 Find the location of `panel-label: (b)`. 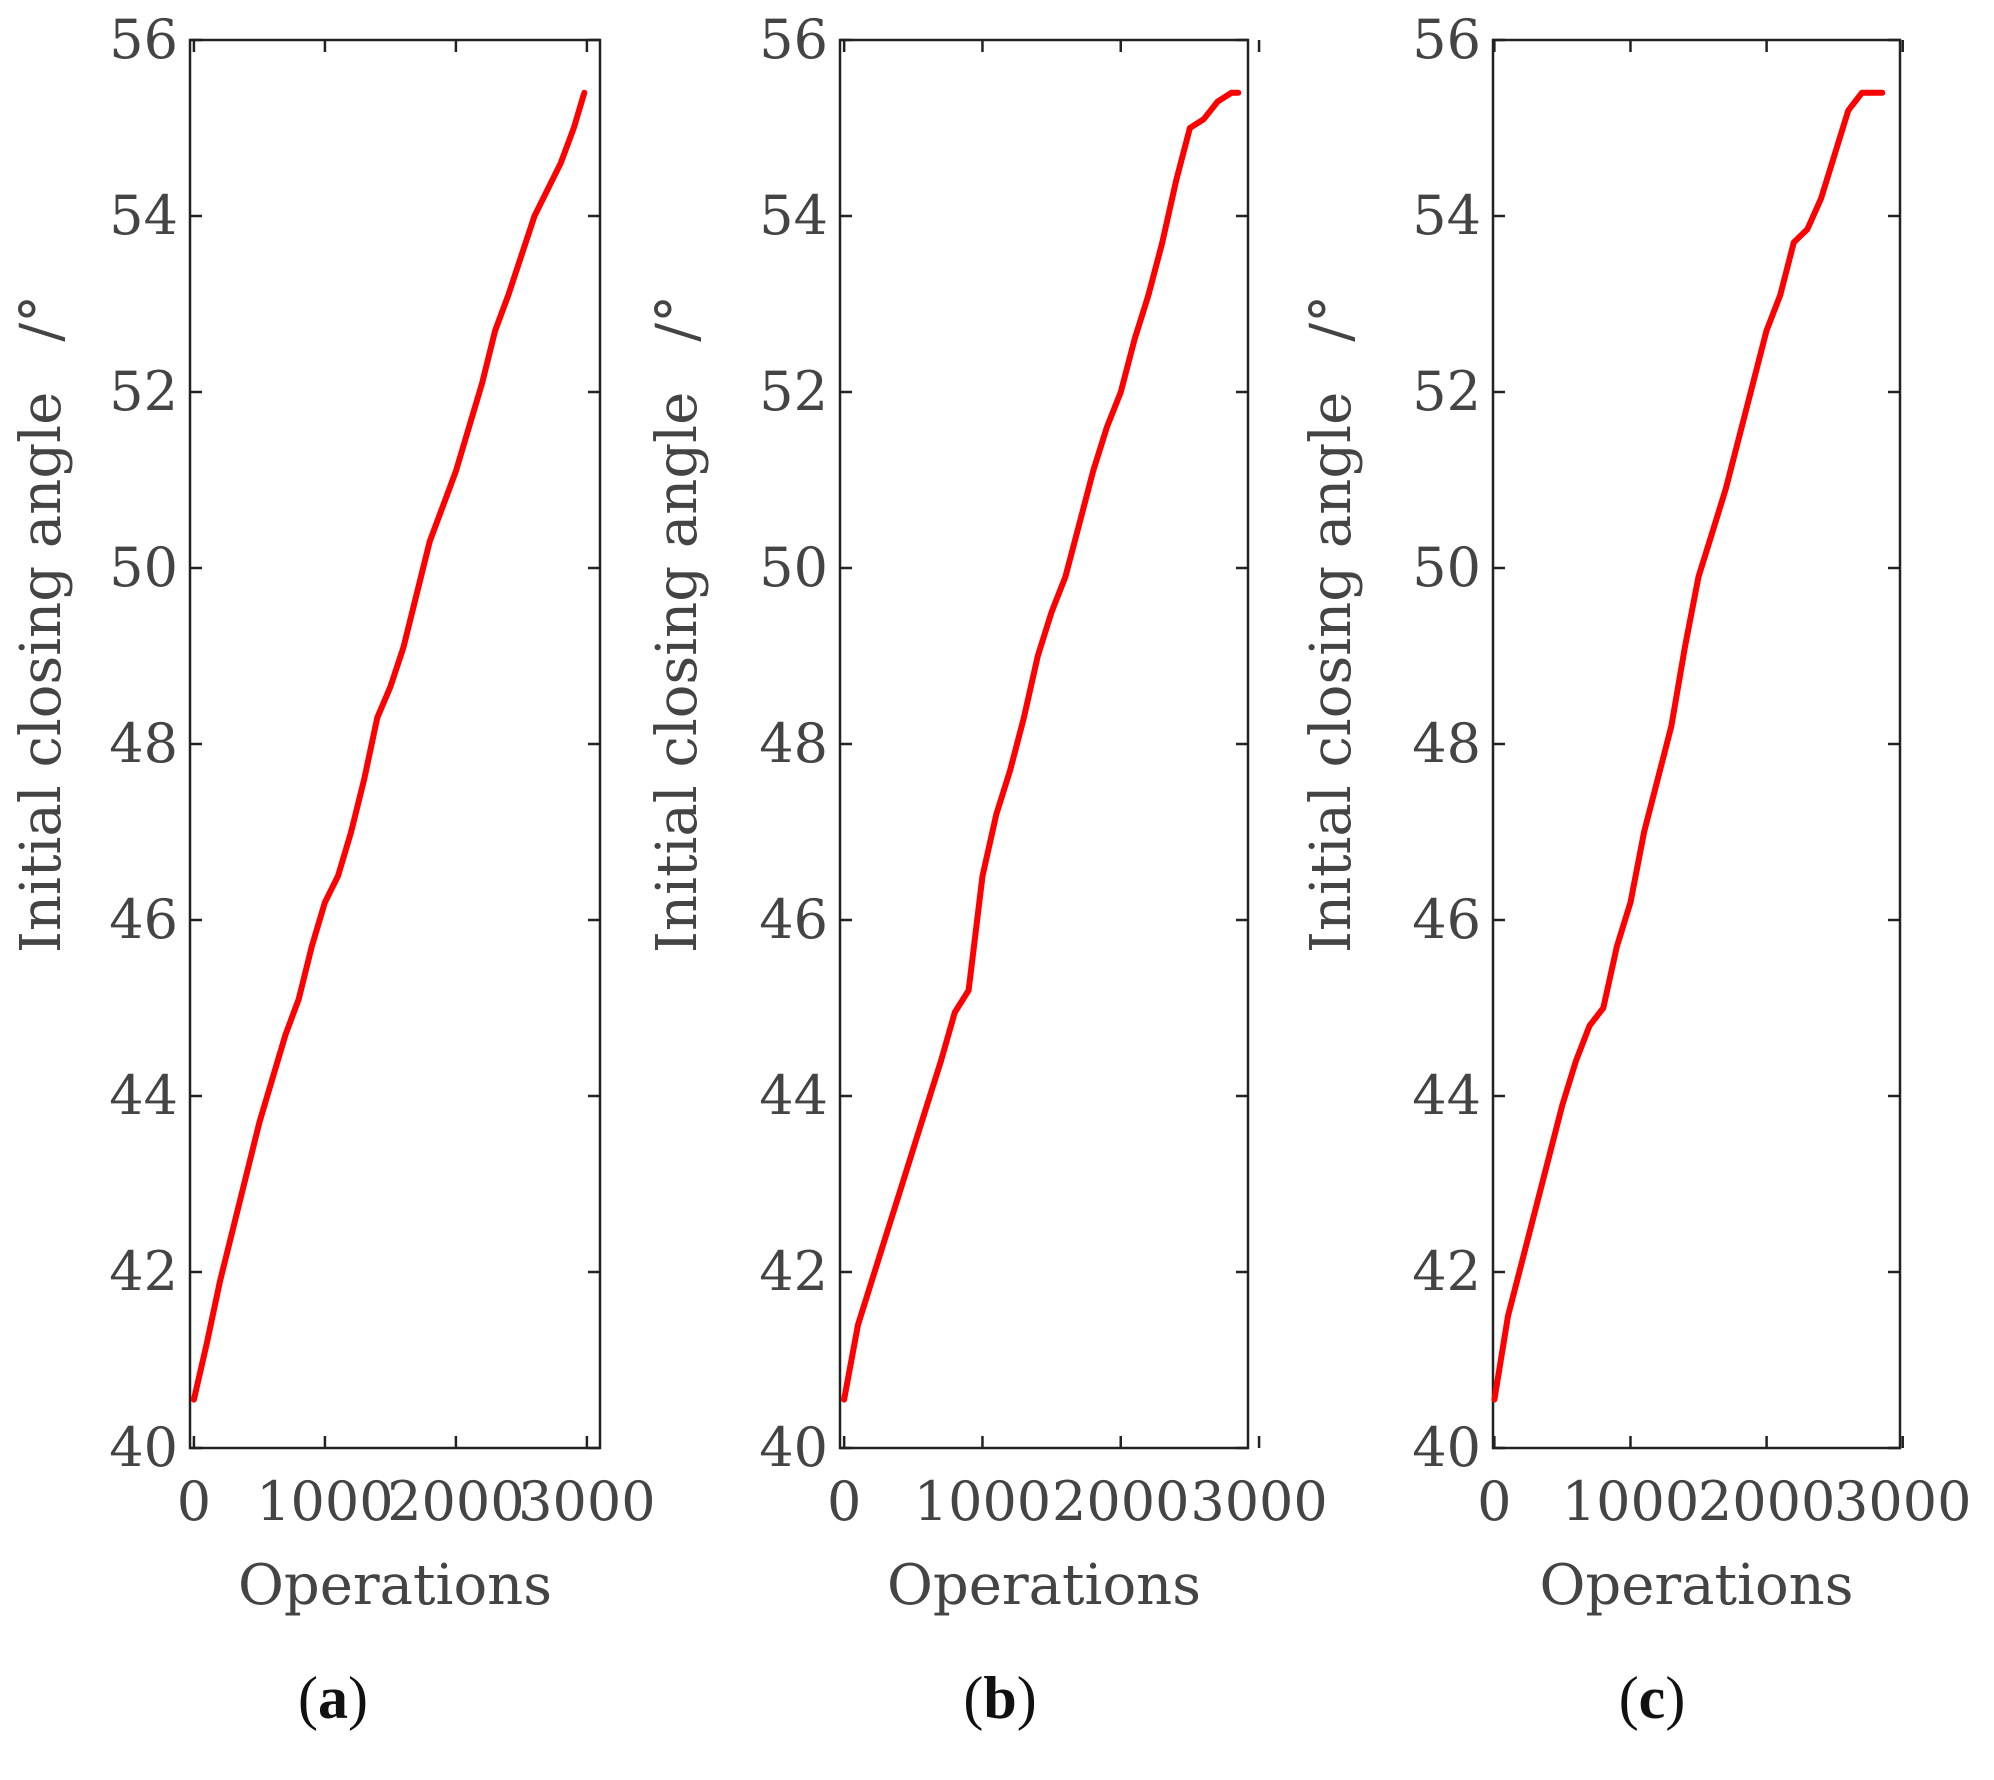

panel-label: (b) is located at coordinates (999, 1698).